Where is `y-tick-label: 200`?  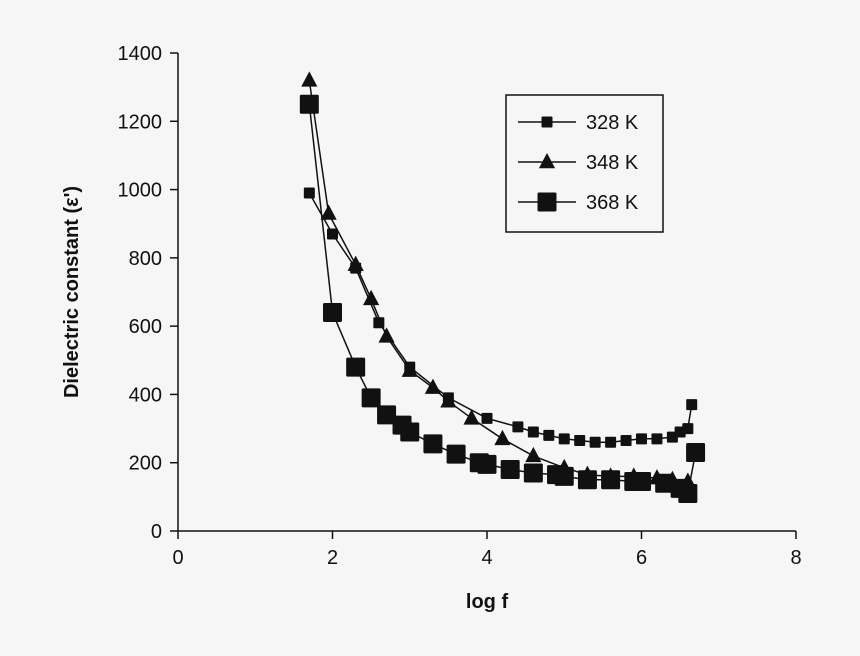 y-tick-label: 200 is located at coordinates (145, 464).